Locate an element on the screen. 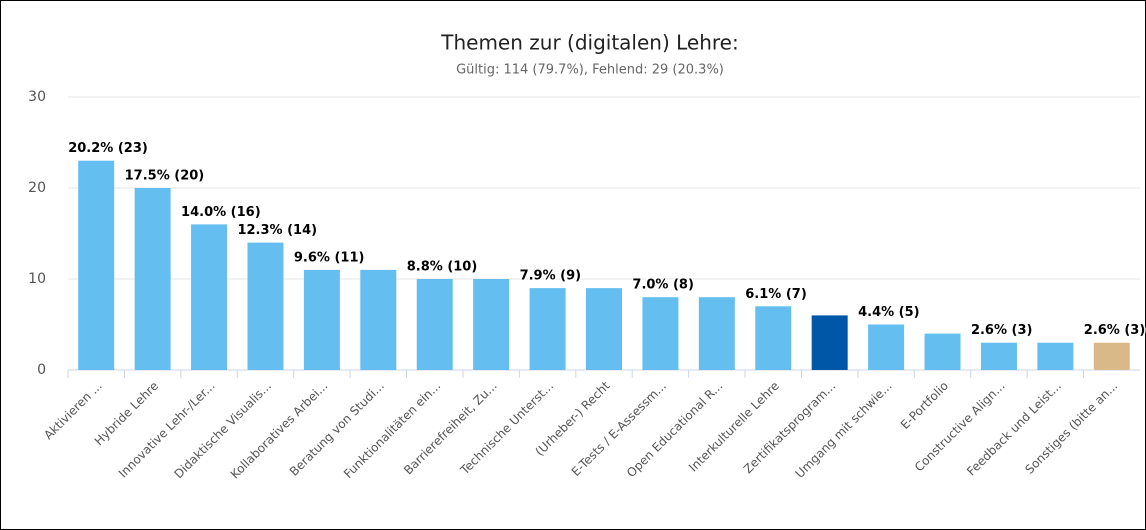  y-tick-label: 20 is located at coordinates (37, 188).